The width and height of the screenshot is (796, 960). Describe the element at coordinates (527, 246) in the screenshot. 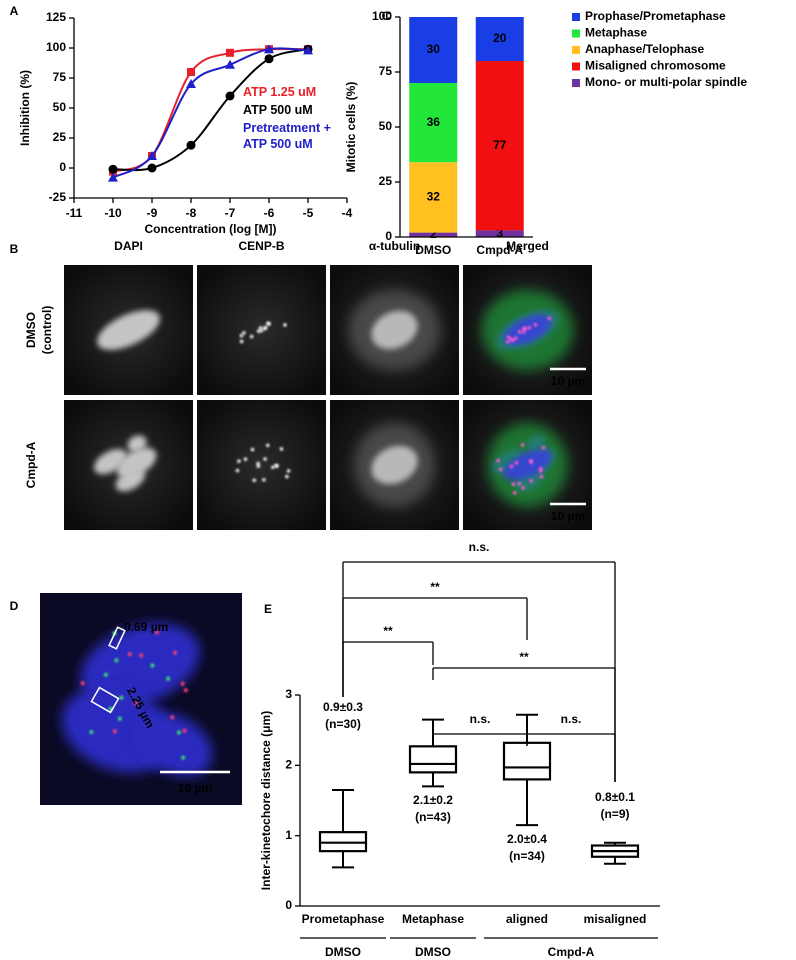

I see `column-label: Merged` at that location.